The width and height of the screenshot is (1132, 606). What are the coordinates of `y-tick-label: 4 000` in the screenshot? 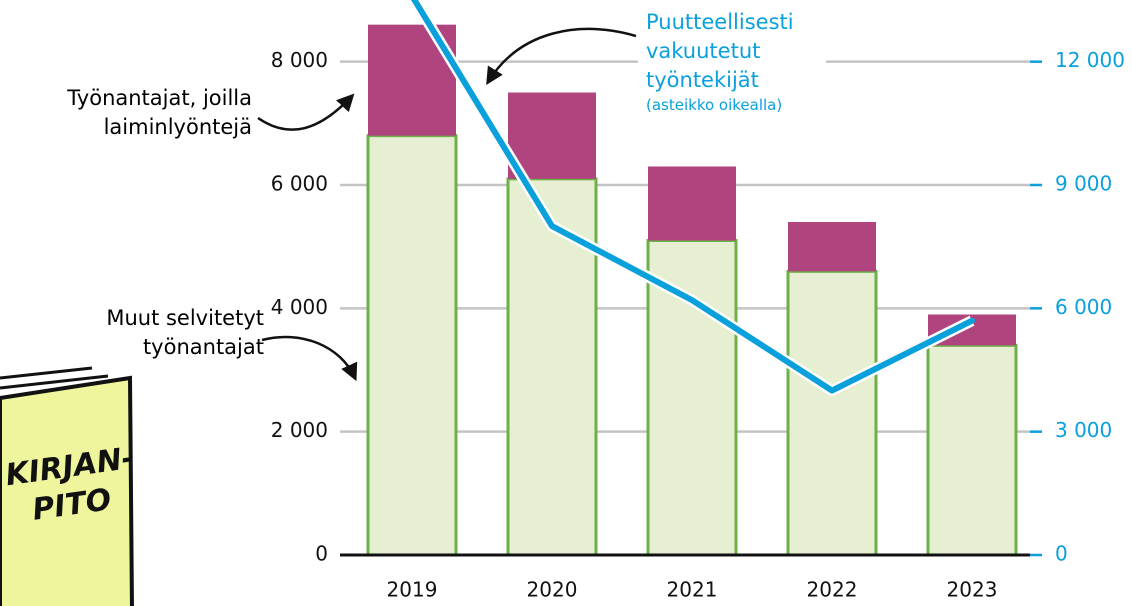 It's located at (299, 307).